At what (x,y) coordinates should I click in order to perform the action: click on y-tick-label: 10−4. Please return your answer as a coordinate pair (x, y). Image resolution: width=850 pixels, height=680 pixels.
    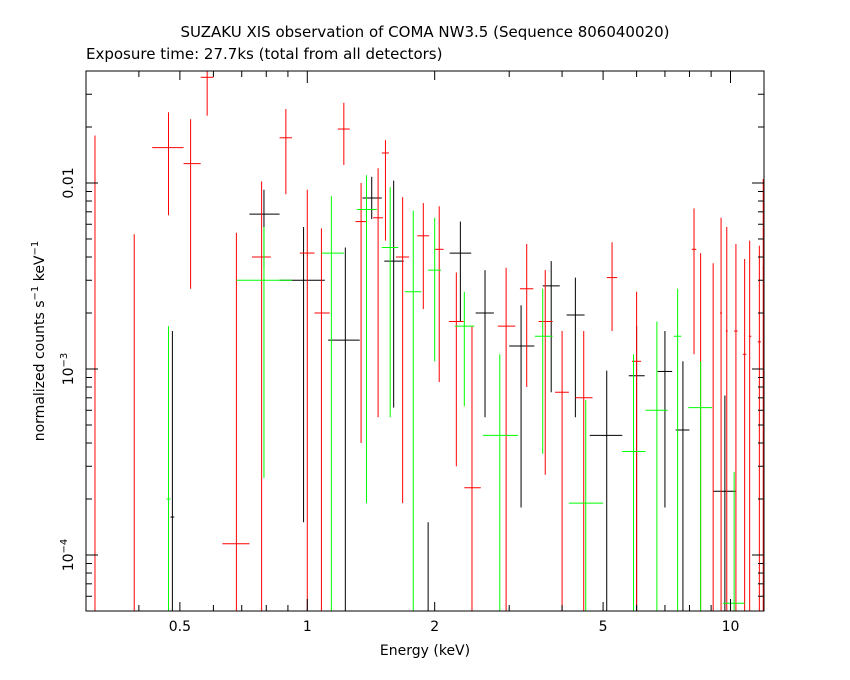
    Looking at the image, I should click on (68, 555).